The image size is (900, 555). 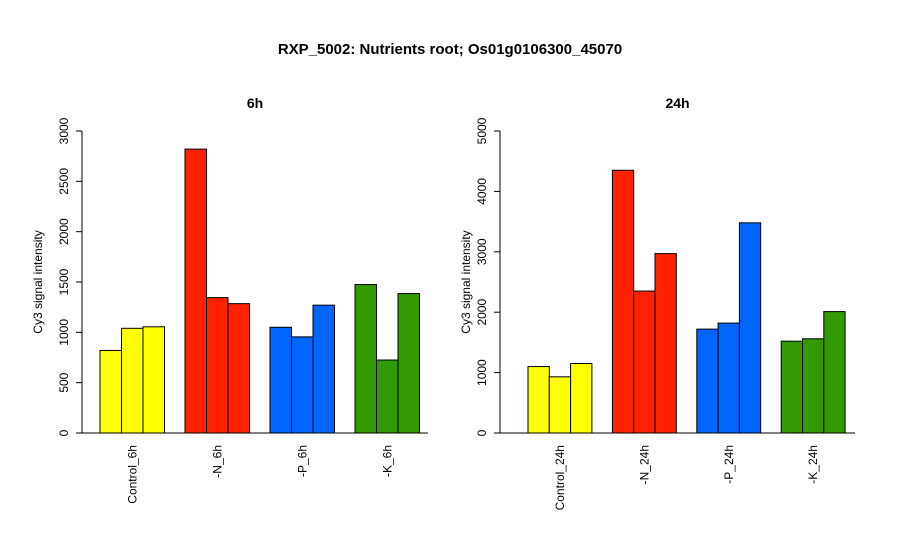 I want to click on x-group-label: -N_24h, so click(x=644, y=464).